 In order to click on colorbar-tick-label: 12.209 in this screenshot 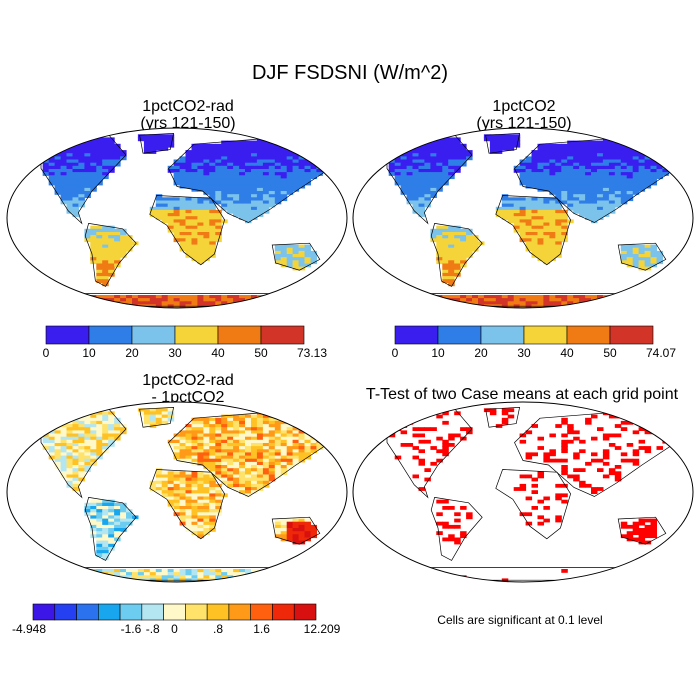, I will do `click(322, 629)`.